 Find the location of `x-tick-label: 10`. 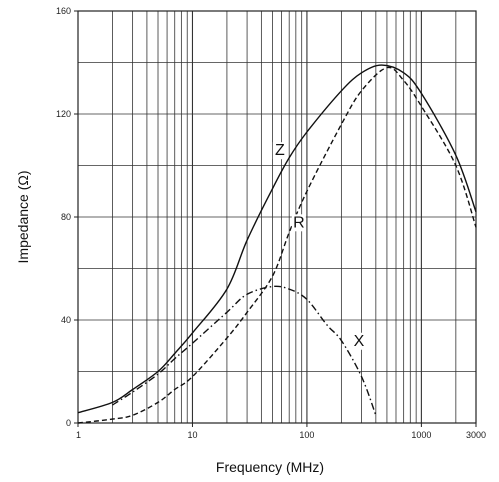

x-tick-label: 10 is located at coordinates (192, 435).